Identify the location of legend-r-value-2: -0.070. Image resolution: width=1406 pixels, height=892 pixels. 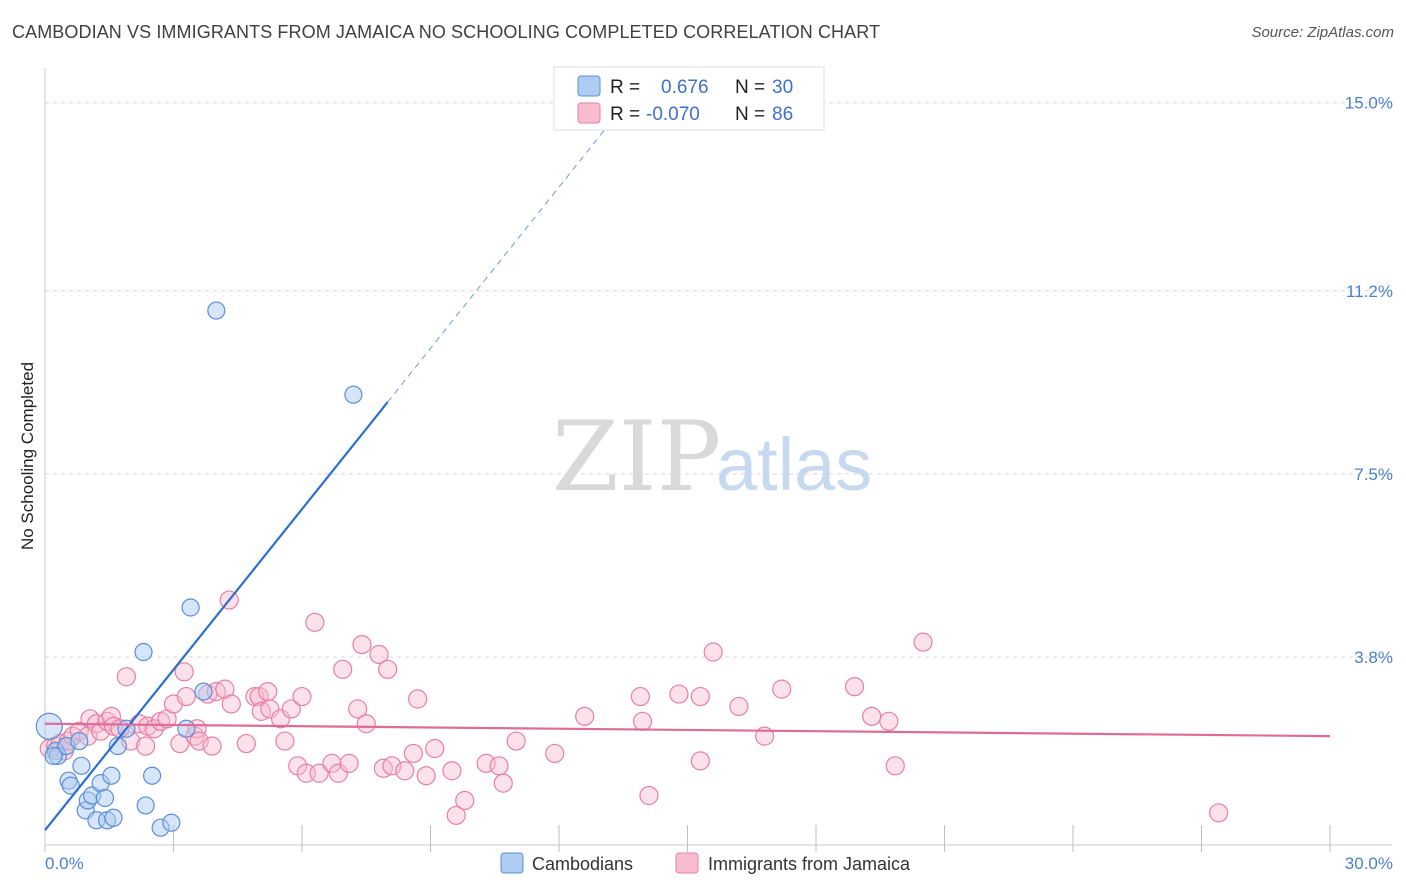
(673, 114).